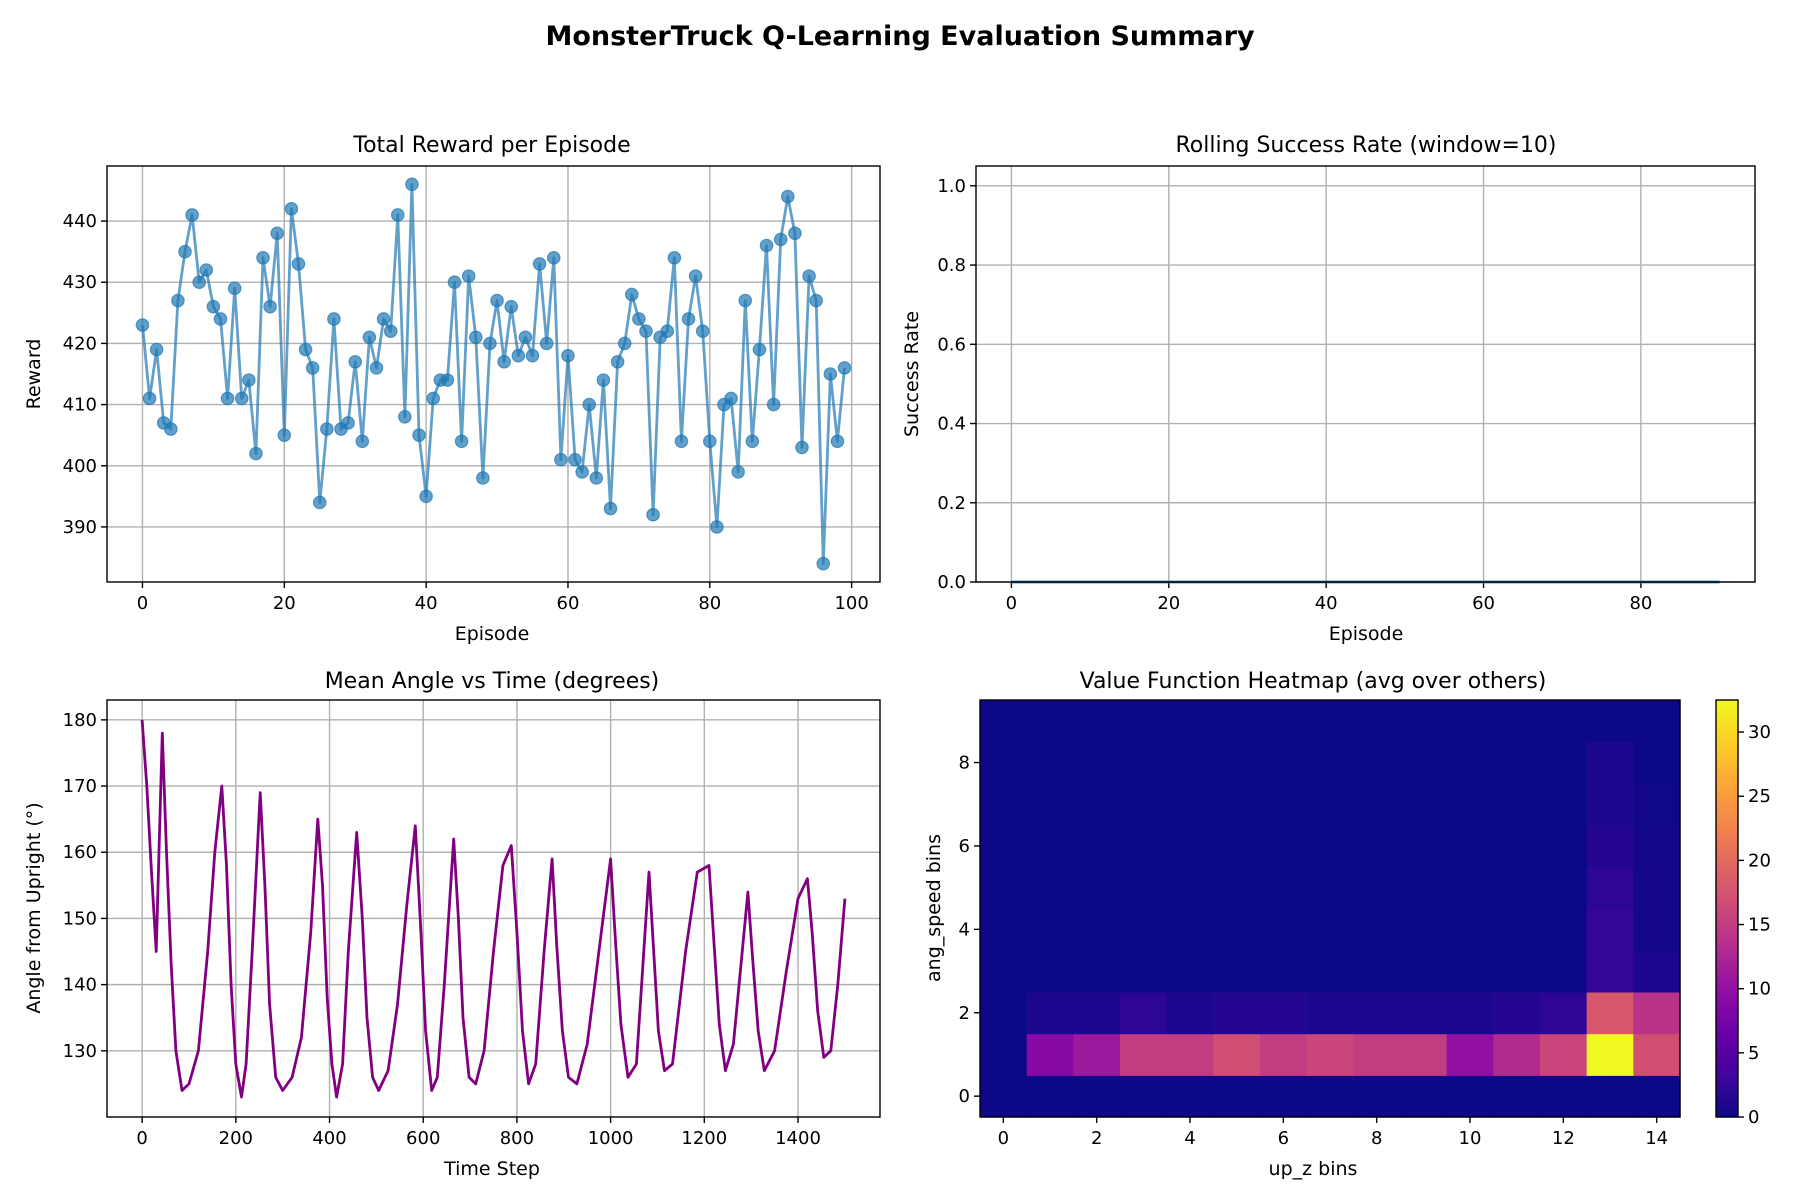 The width and height of the screenshot is (1800, 1200). What do you see at coordinates (964, 1096) in the screenshot?
I see `y-tick-label: 0` at bounding box center [964, 1096].